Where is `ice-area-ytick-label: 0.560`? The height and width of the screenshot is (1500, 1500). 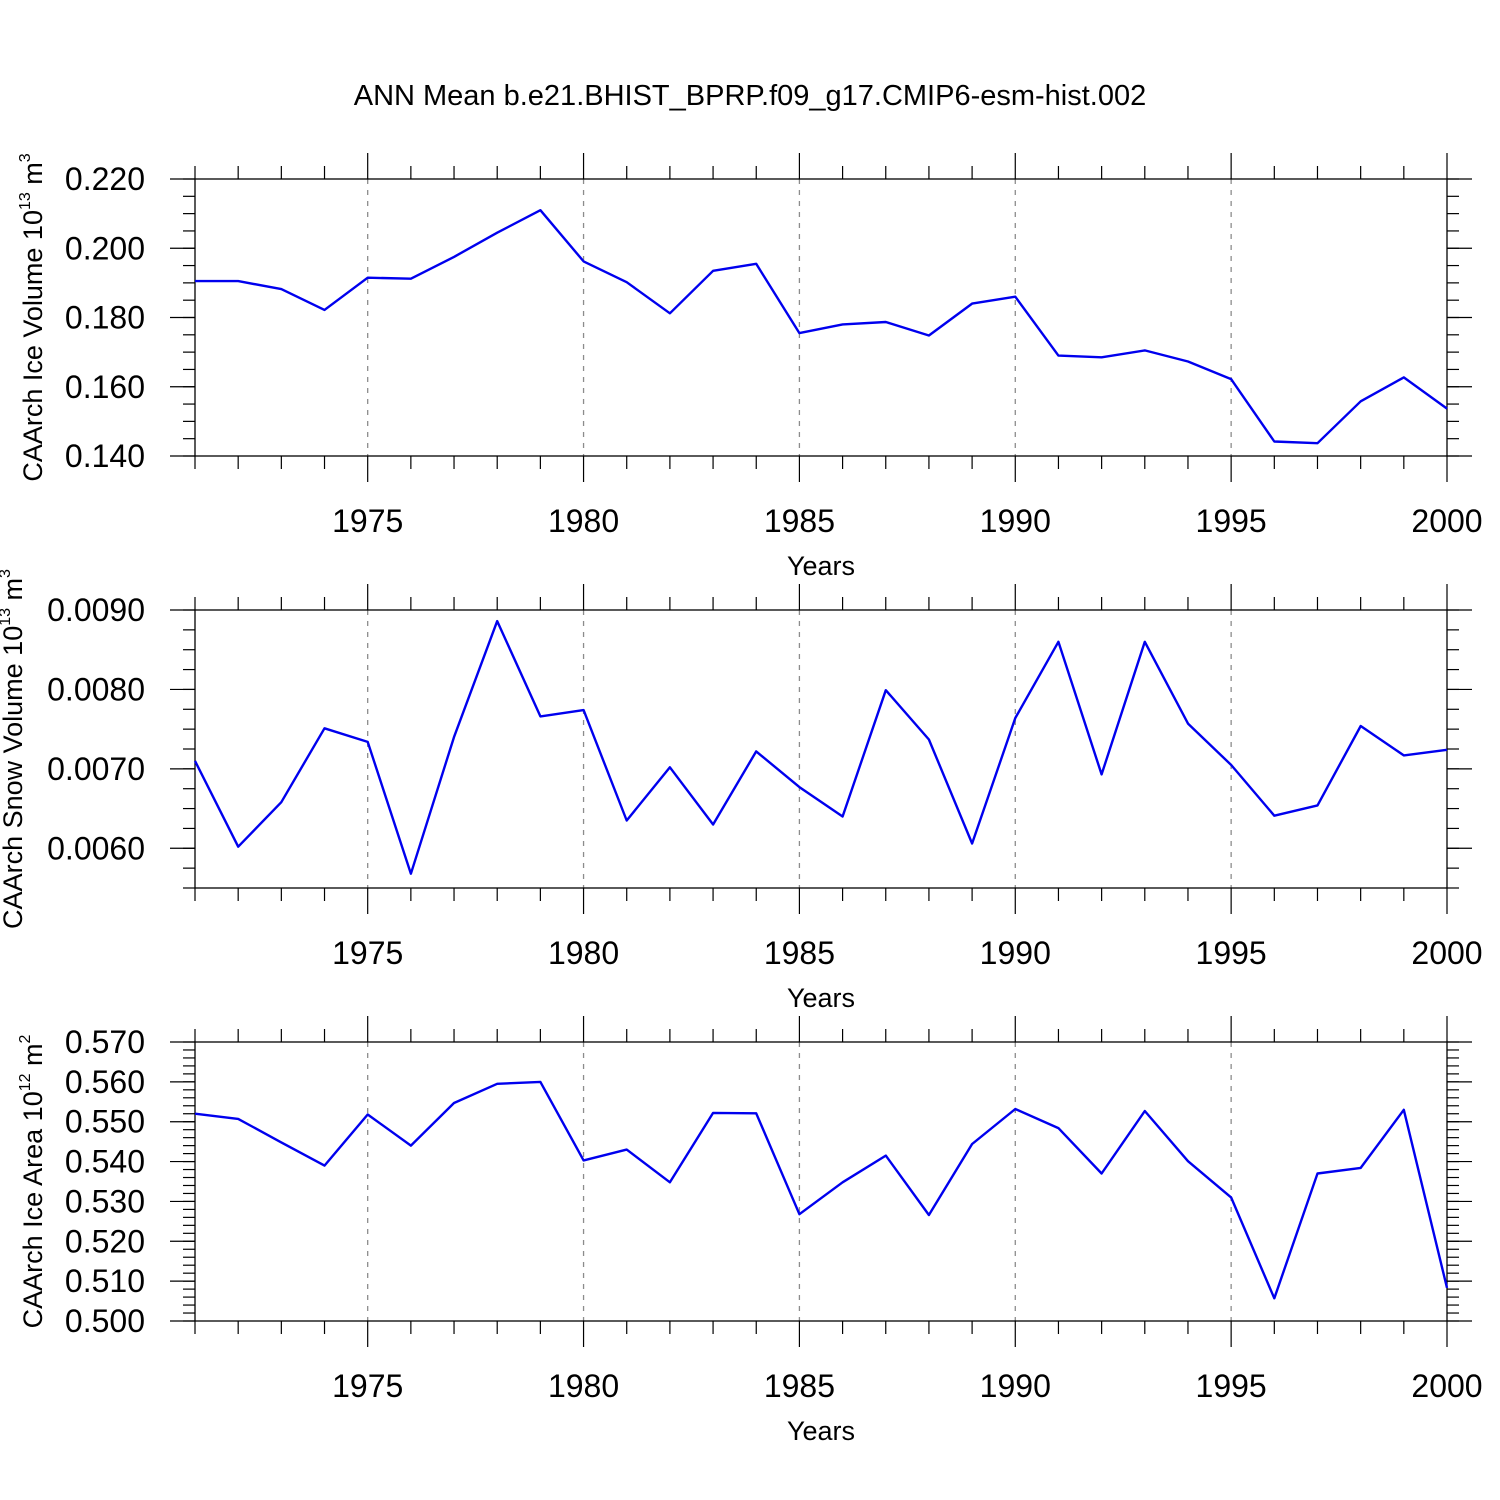 ice-area-ytick-label: 0.560 is located at coordinates (105, 1082).